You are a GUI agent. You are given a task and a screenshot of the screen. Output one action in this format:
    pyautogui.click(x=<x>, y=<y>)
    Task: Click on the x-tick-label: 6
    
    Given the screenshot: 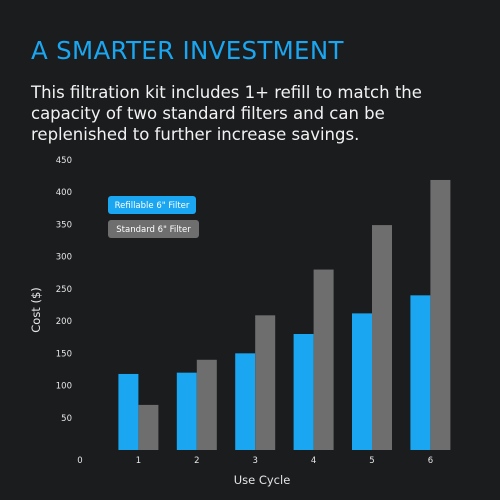 What is the action you would take?
    pyautogui.click(x=430, y=461)
    